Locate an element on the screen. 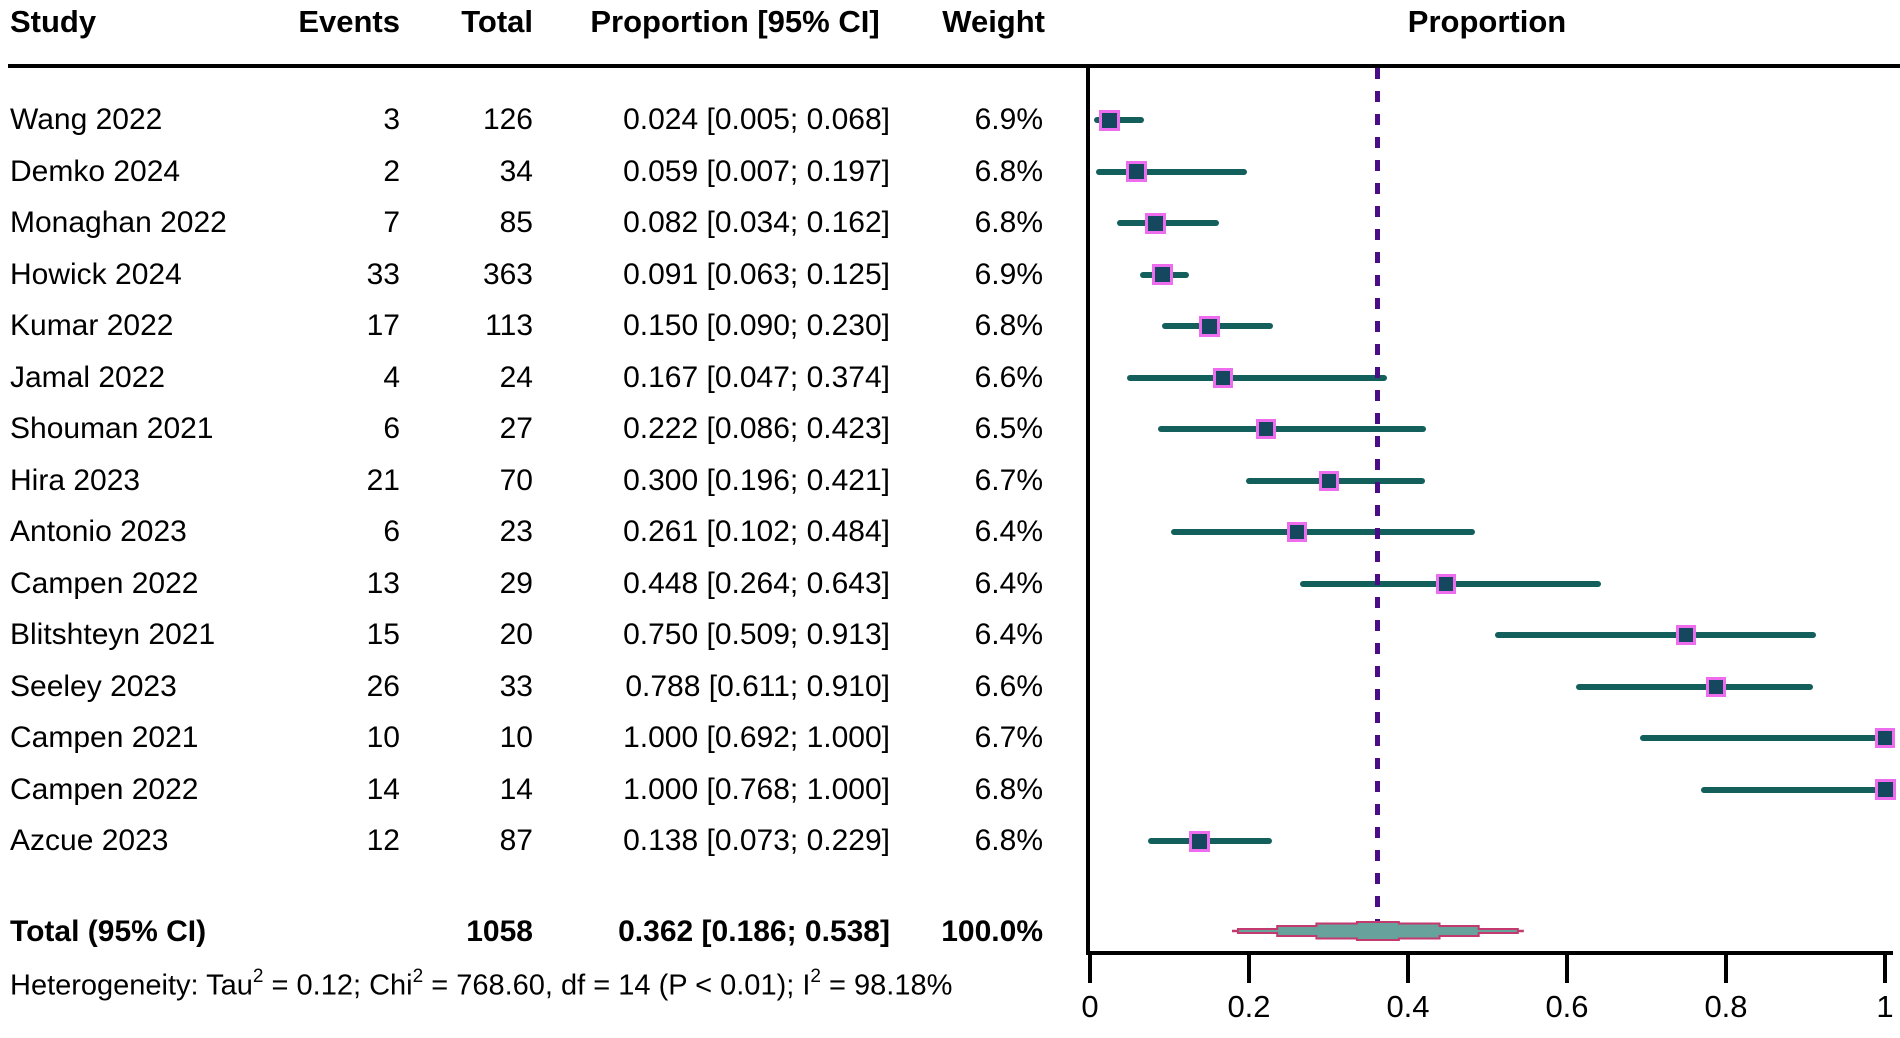 This screenshot has width=1900, height=1038. heterogeneity-text: = 0.12; Chi is located at coordinates (338, 985).